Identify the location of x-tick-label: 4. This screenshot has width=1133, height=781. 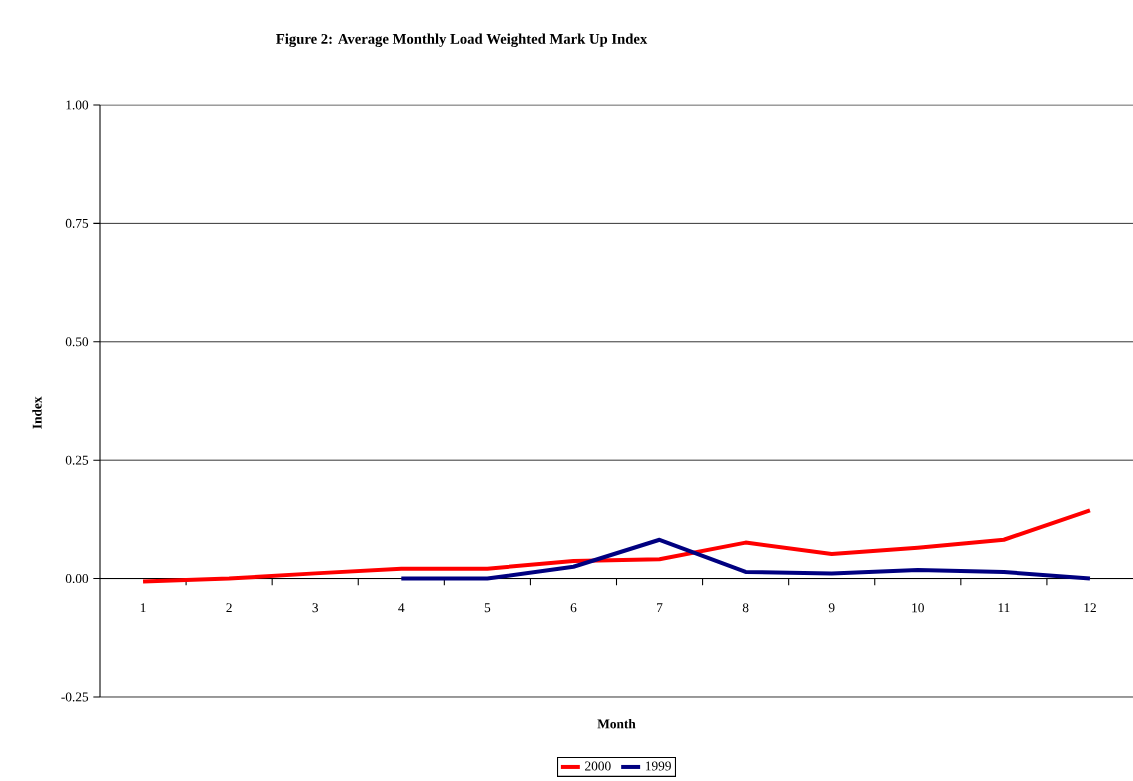
(401, 608).